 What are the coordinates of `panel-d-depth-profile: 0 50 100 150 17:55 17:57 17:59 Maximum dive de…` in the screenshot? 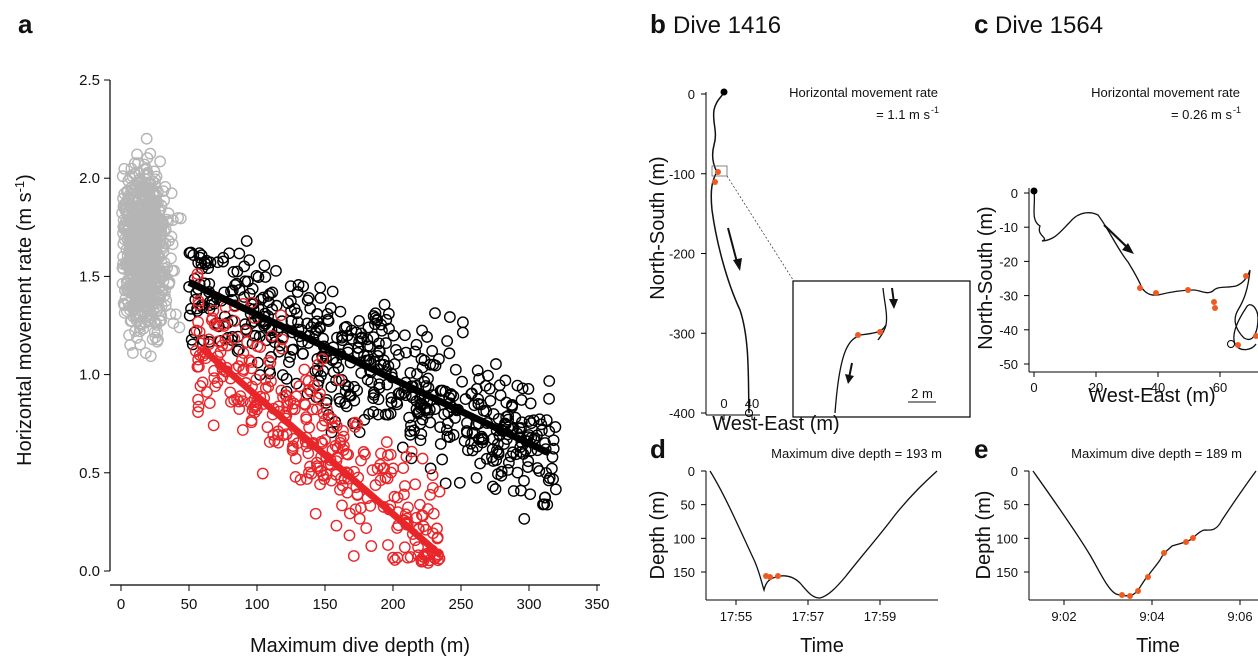 It's located at (794, 551).